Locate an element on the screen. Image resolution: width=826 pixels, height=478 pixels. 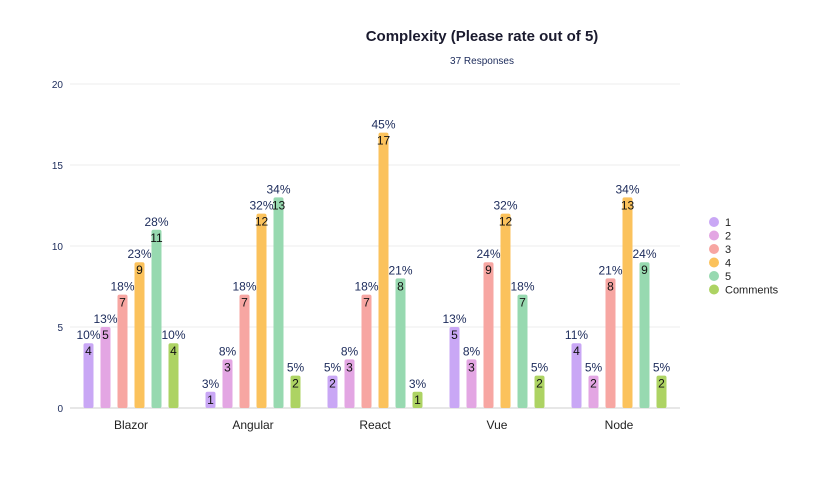
x-tick-label: Vue is located at coordinates (497, 425).